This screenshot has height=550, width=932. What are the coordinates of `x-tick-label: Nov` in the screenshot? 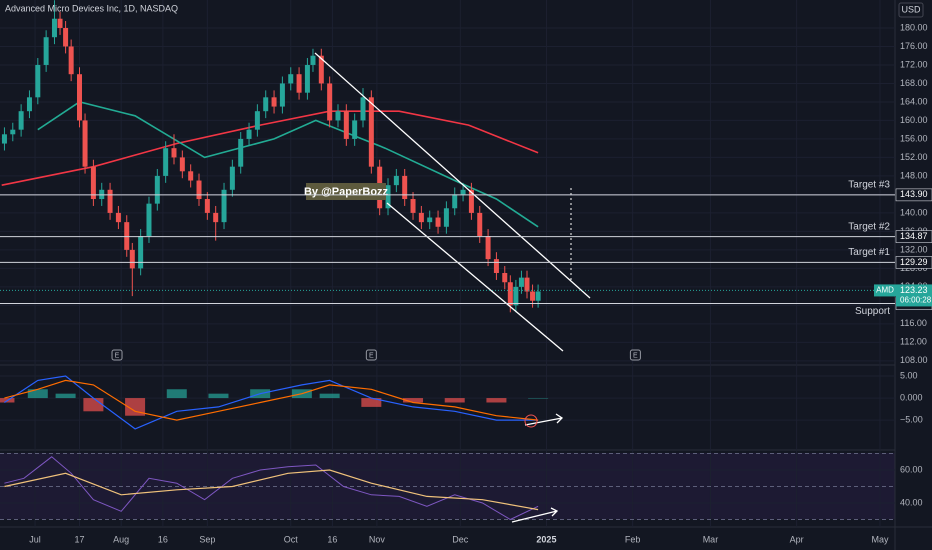 It's located at (377, 539).